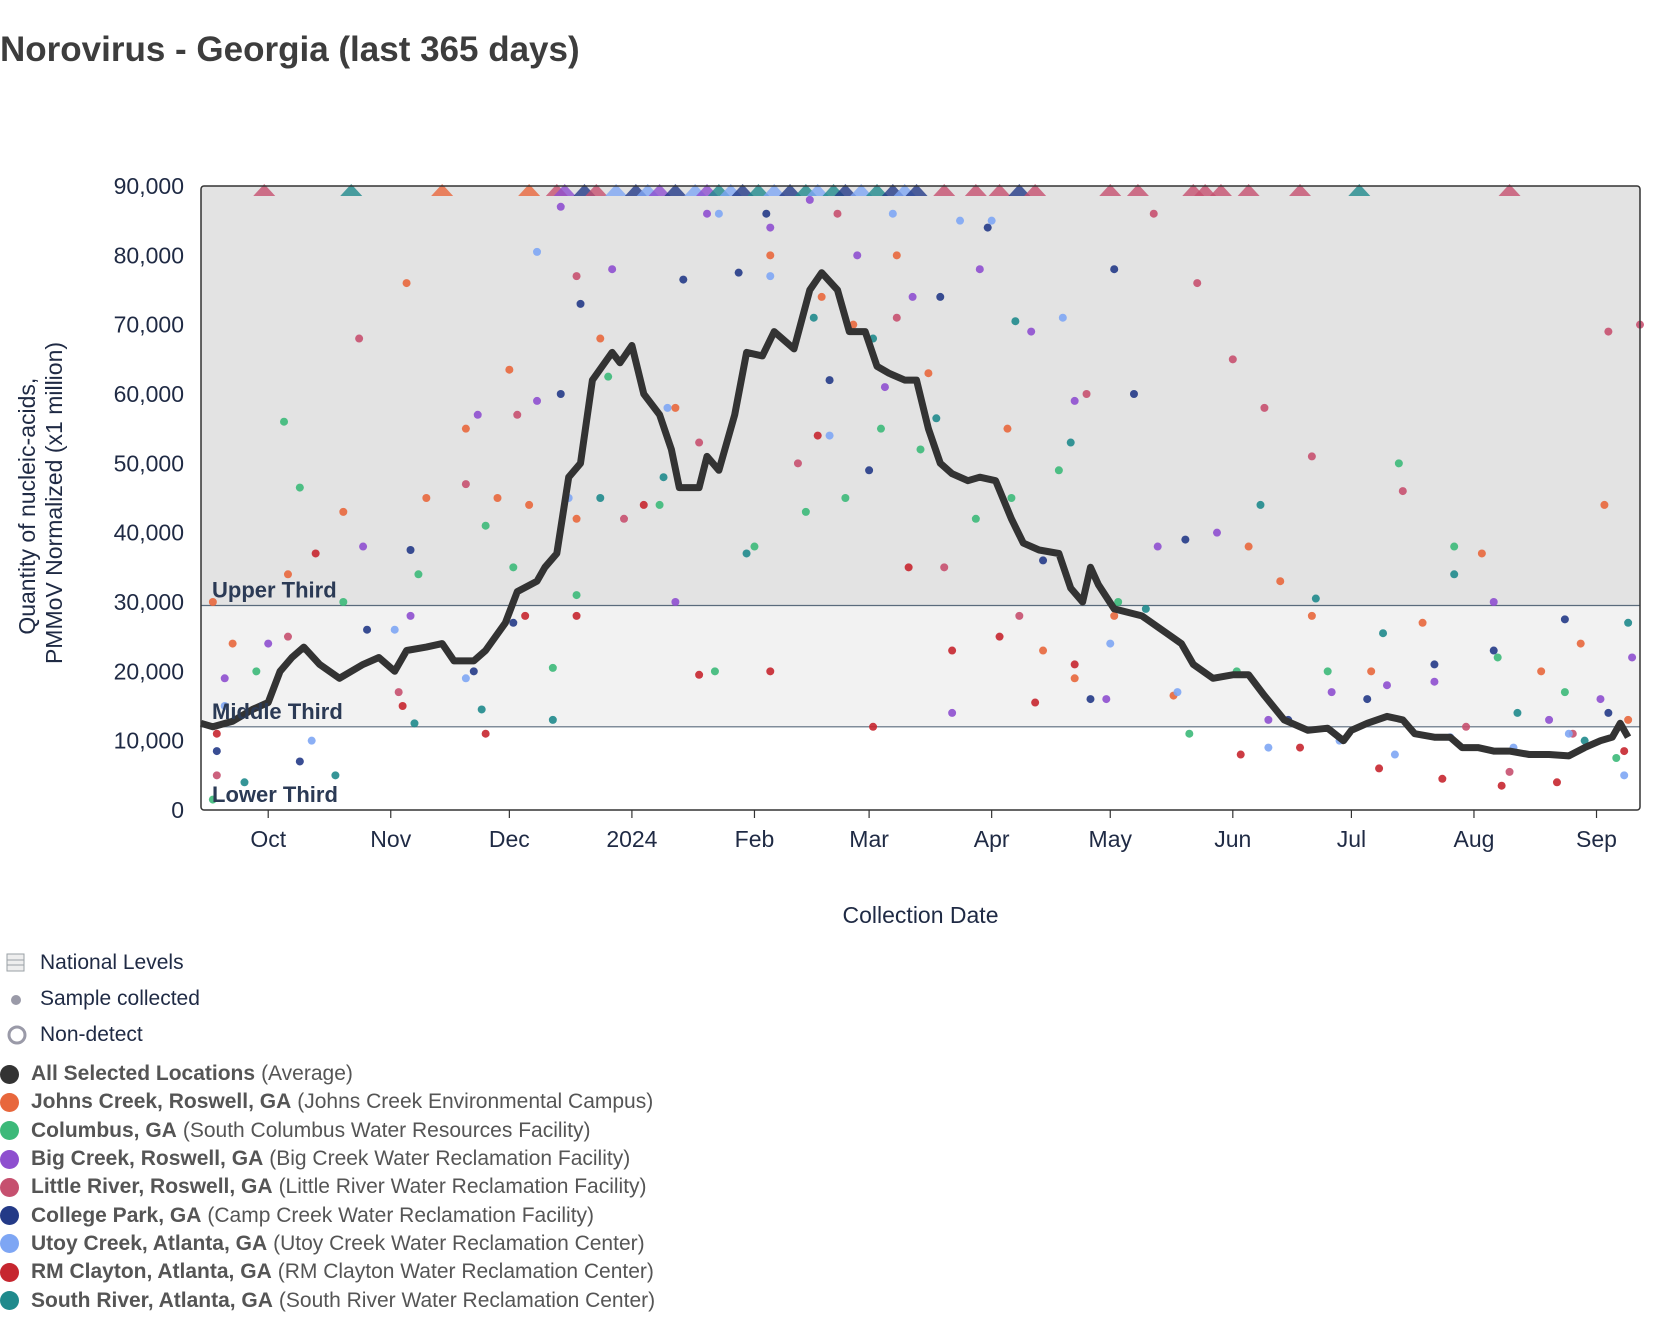 Image resolution: width=1668 pixels, height=1324 pixels. Describe the element at coordinates (112, 962) in the screenshot. I see `legend-label: National Levels` at that location.